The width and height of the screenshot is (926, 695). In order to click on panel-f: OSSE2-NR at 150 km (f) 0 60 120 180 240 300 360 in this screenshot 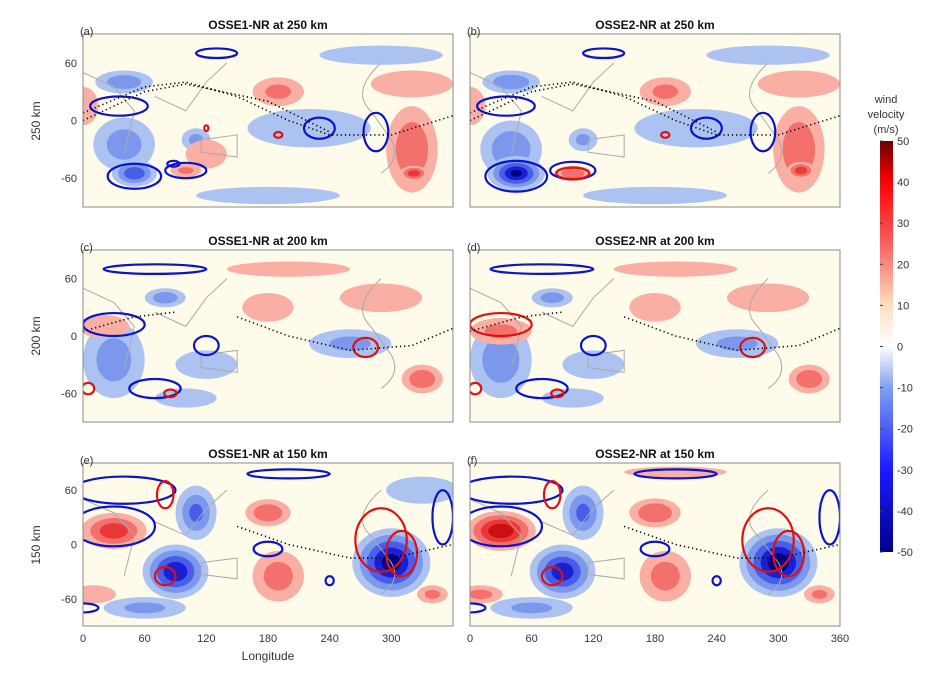, I will do `click(658, 546)`.